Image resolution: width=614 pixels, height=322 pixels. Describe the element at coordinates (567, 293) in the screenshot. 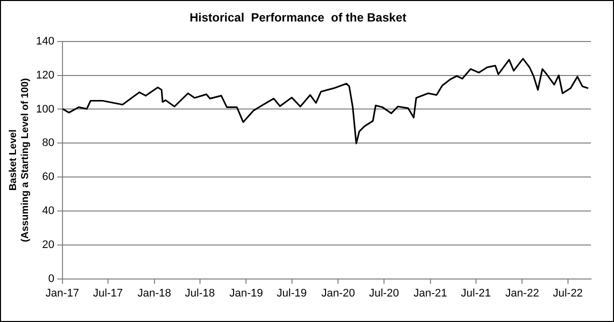

I see `x-tick-label: Jul-22` at that location.